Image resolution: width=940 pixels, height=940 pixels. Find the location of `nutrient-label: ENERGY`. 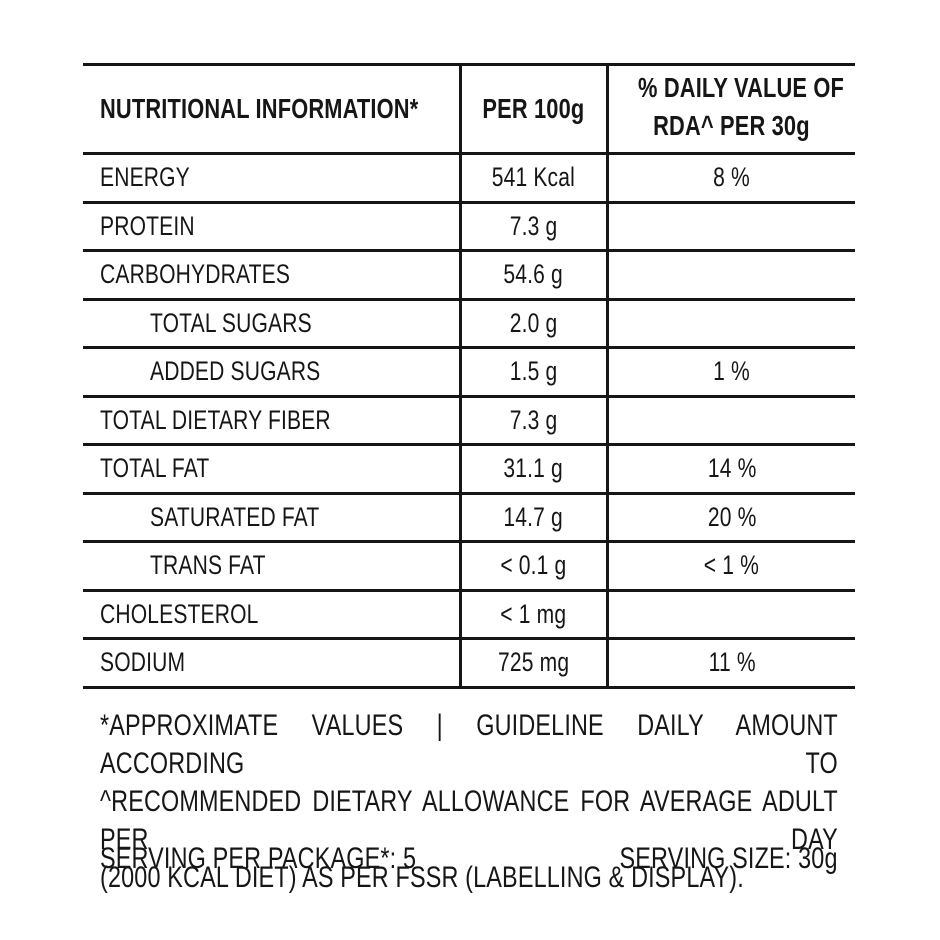

nutrient-label: ENERGY is located at coordinates (271, 178).